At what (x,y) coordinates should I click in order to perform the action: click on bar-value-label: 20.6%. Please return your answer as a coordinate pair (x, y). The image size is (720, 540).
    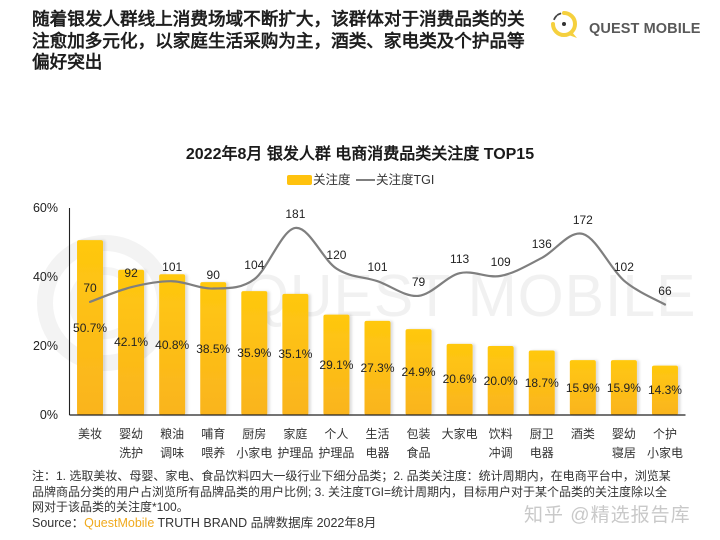
    Looking at the image, I should click on (459, 379).